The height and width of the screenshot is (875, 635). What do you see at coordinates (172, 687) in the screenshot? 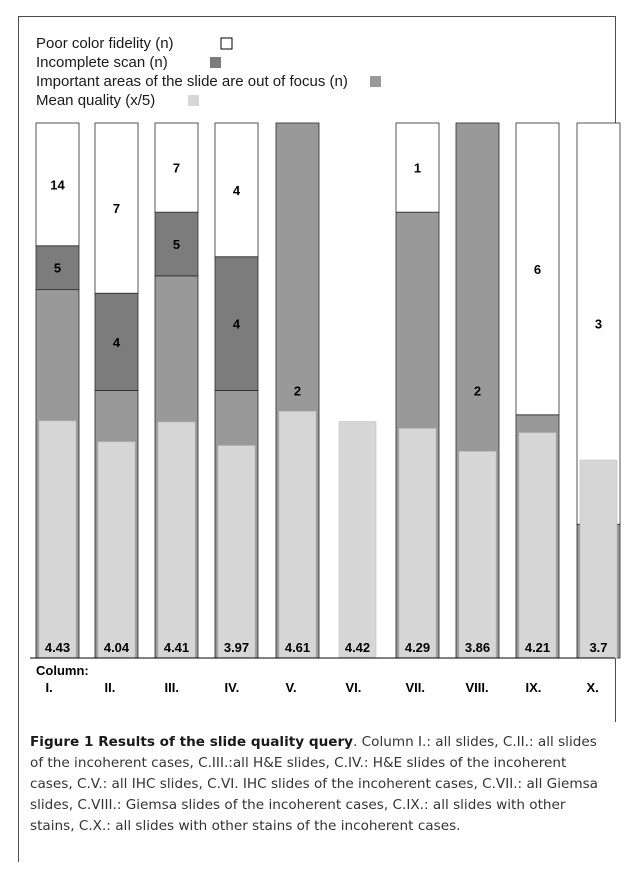
I see `column-tick-label: III.` at bounding box center [172, 687].